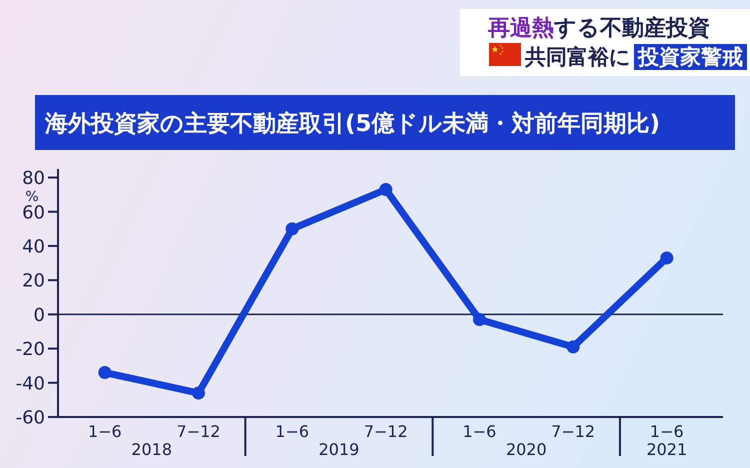  Describe the element at coordinates (33, 179) in the screenshot. I see `y-tick-label: 80` at that location.